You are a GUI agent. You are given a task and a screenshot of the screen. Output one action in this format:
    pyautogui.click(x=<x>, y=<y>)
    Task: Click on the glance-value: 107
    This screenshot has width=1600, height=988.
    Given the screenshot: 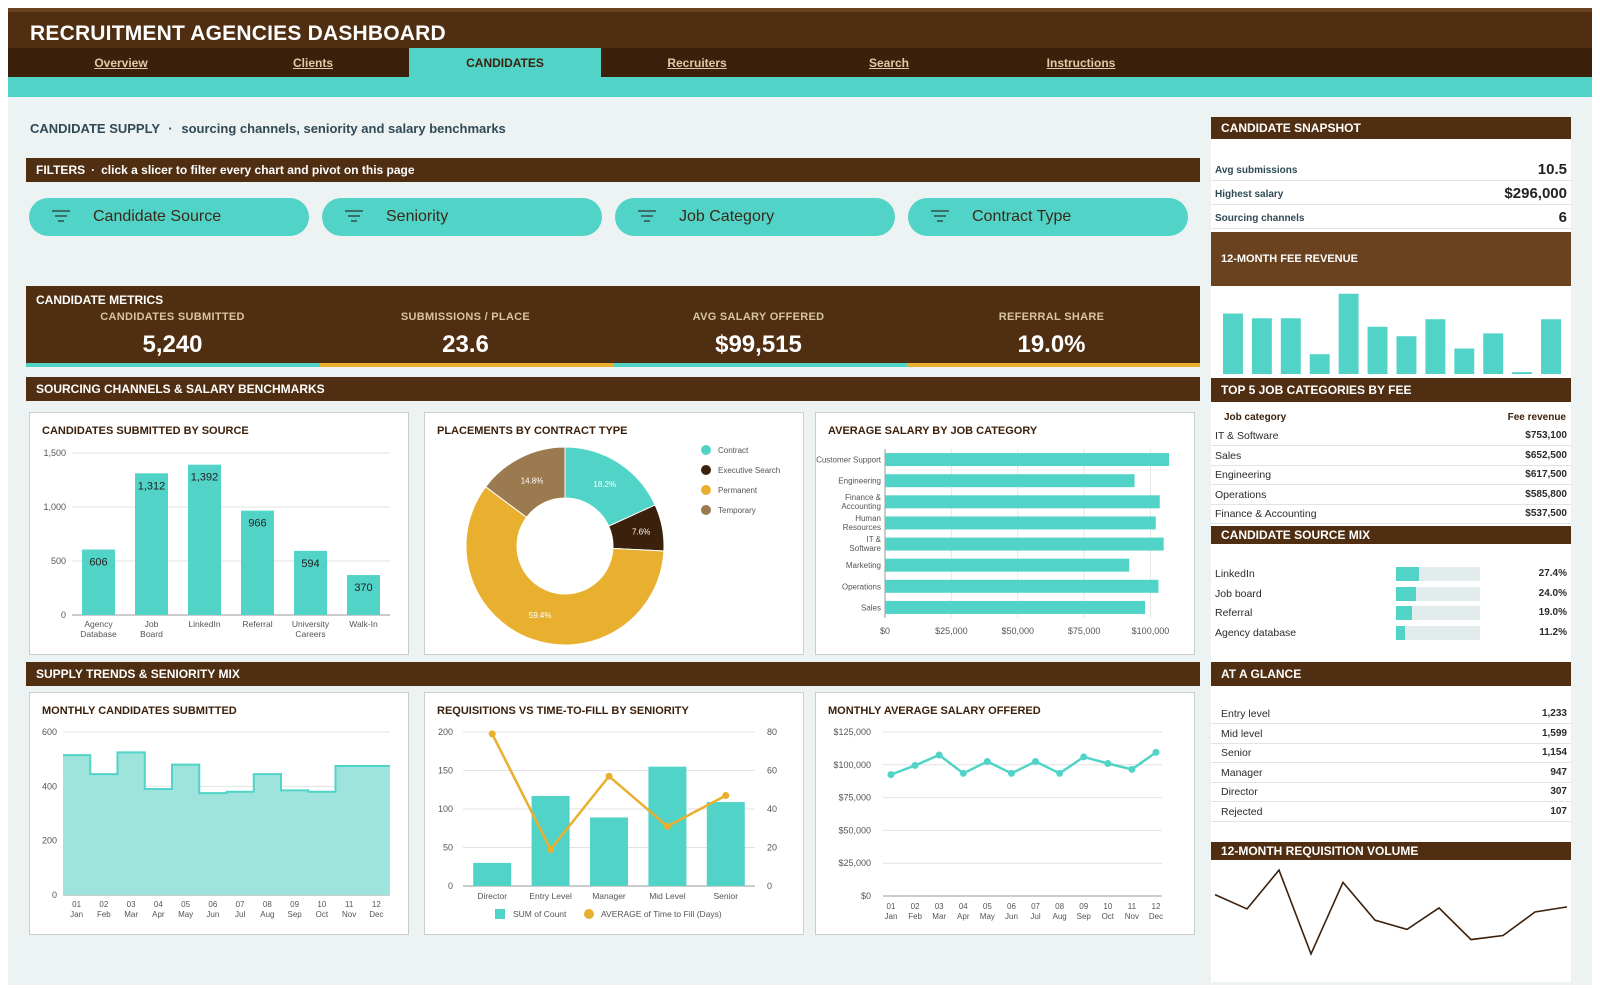 What is the action you would take?
    pyautogui.click(x=1558, y=811)
    